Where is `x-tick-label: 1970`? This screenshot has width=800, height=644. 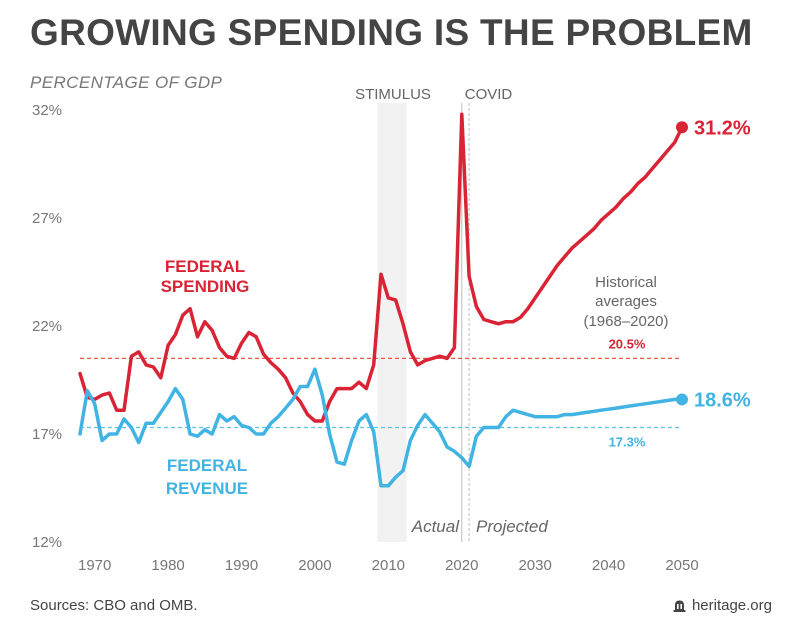
x-tick-label: 1970 is located at coordinates (94, 565).